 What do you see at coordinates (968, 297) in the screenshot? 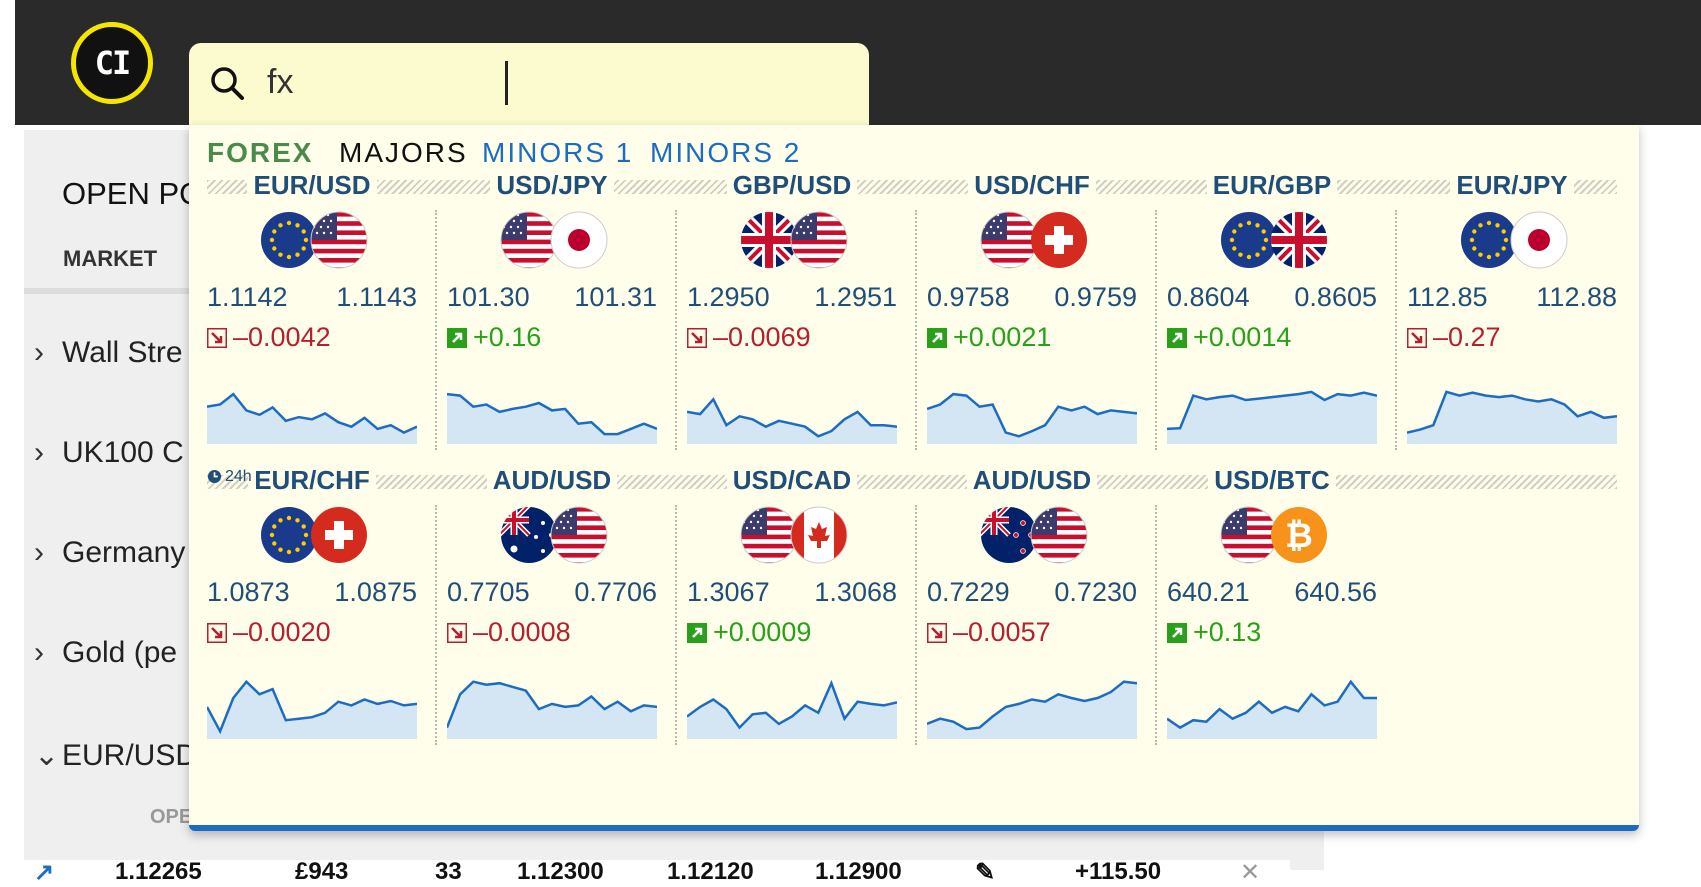
I see `bid-price: 0.9758` at bounding box center [968, 297].